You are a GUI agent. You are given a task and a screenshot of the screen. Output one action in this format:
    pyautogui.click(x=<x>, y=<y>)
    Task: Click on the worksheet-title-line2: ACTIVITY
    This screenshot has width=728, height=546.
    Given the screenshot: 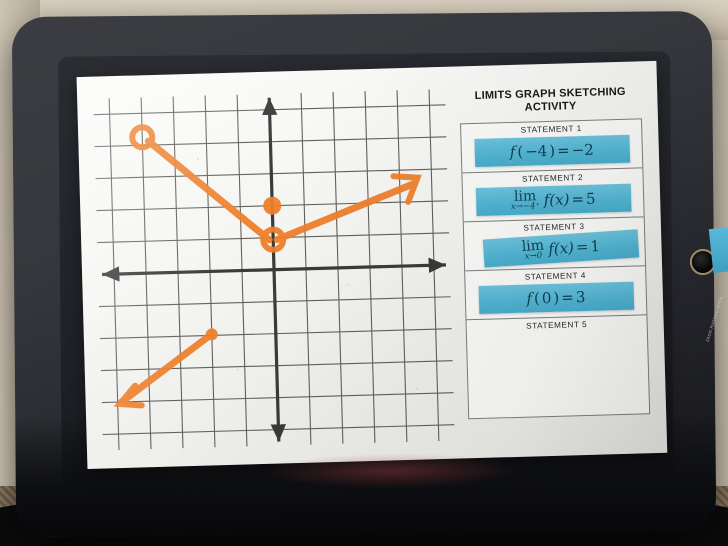 What is the action you would take?
    pyautogui.click(x=550, y=107)
    